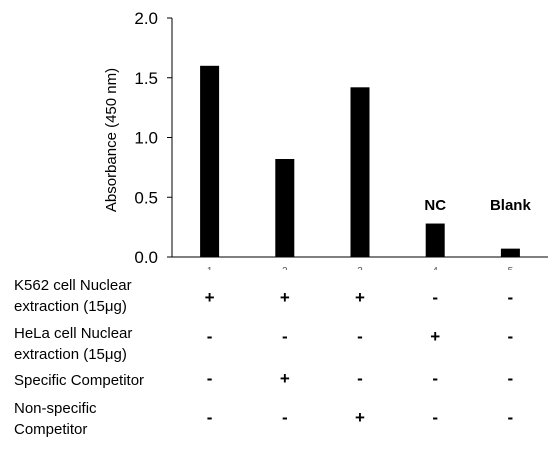 The height and width of the screenshot is (452, 560). What do you see at coordinates (285, 268) in the screenshot?
I see `x-tick-label: 2` at bounding box center [285, 268].